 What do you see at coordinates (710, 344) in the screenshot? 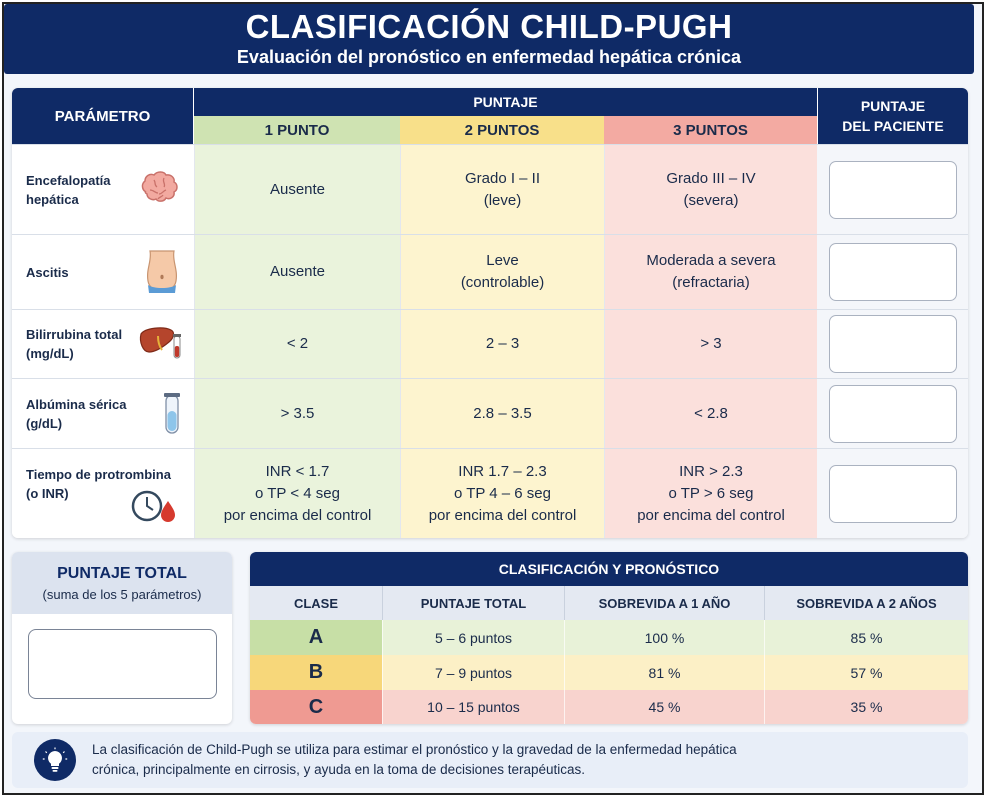
I see `score-3-cell: > 3` at bounding box center [710, 344].